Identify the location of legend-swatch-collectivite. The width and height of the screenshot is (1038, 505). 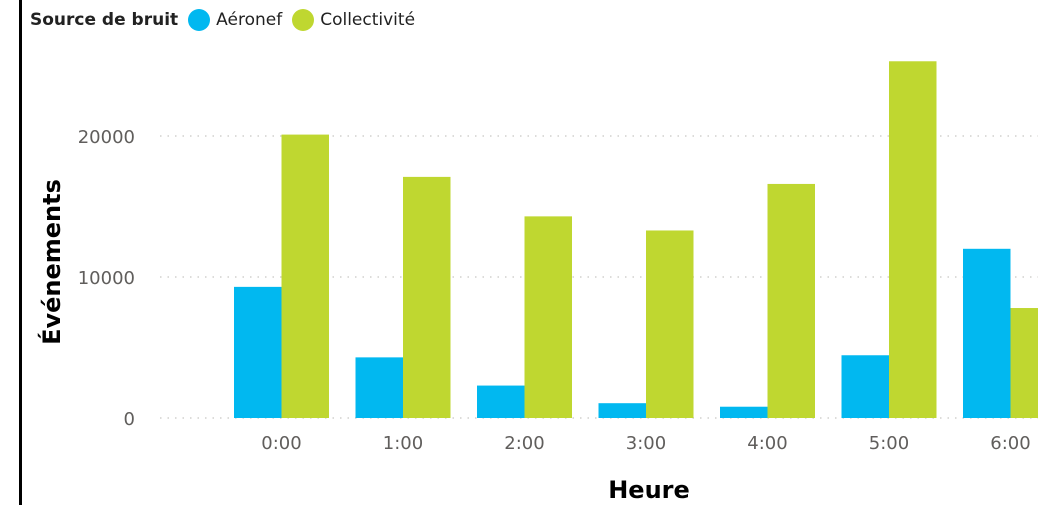
(303, 20).